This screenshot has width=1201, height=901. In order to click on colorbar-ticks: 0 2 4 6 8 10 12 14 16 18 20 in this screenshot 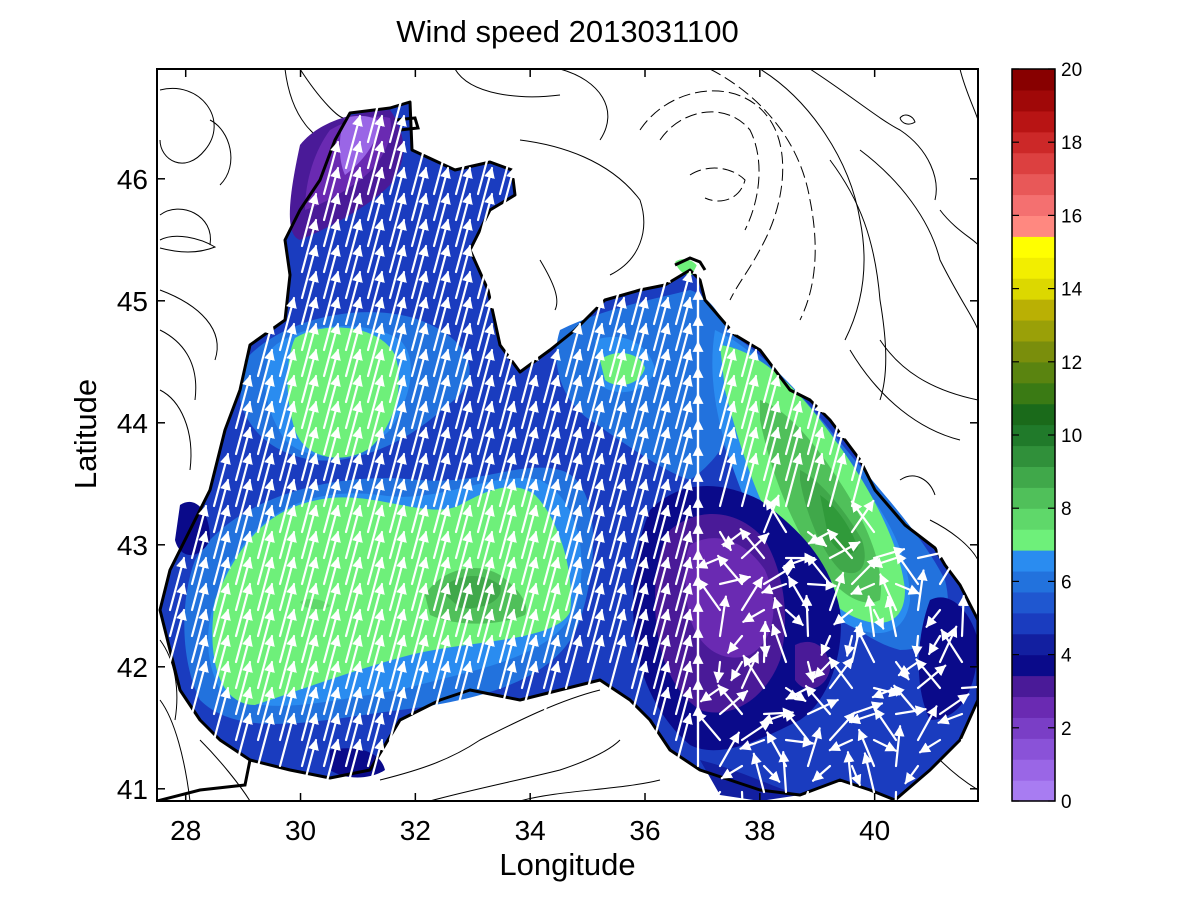, I will do `click(1047, 436)`.